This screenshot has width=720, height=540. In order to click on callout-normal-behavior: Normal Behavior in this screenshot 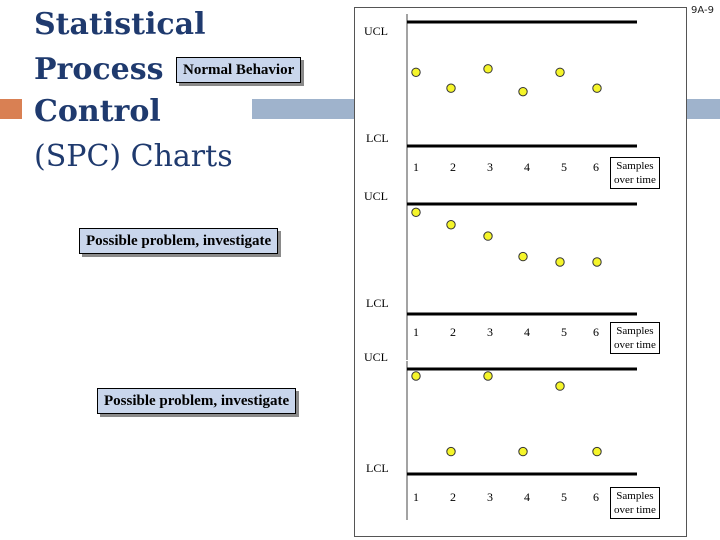, I will do `click(239, 70)`.